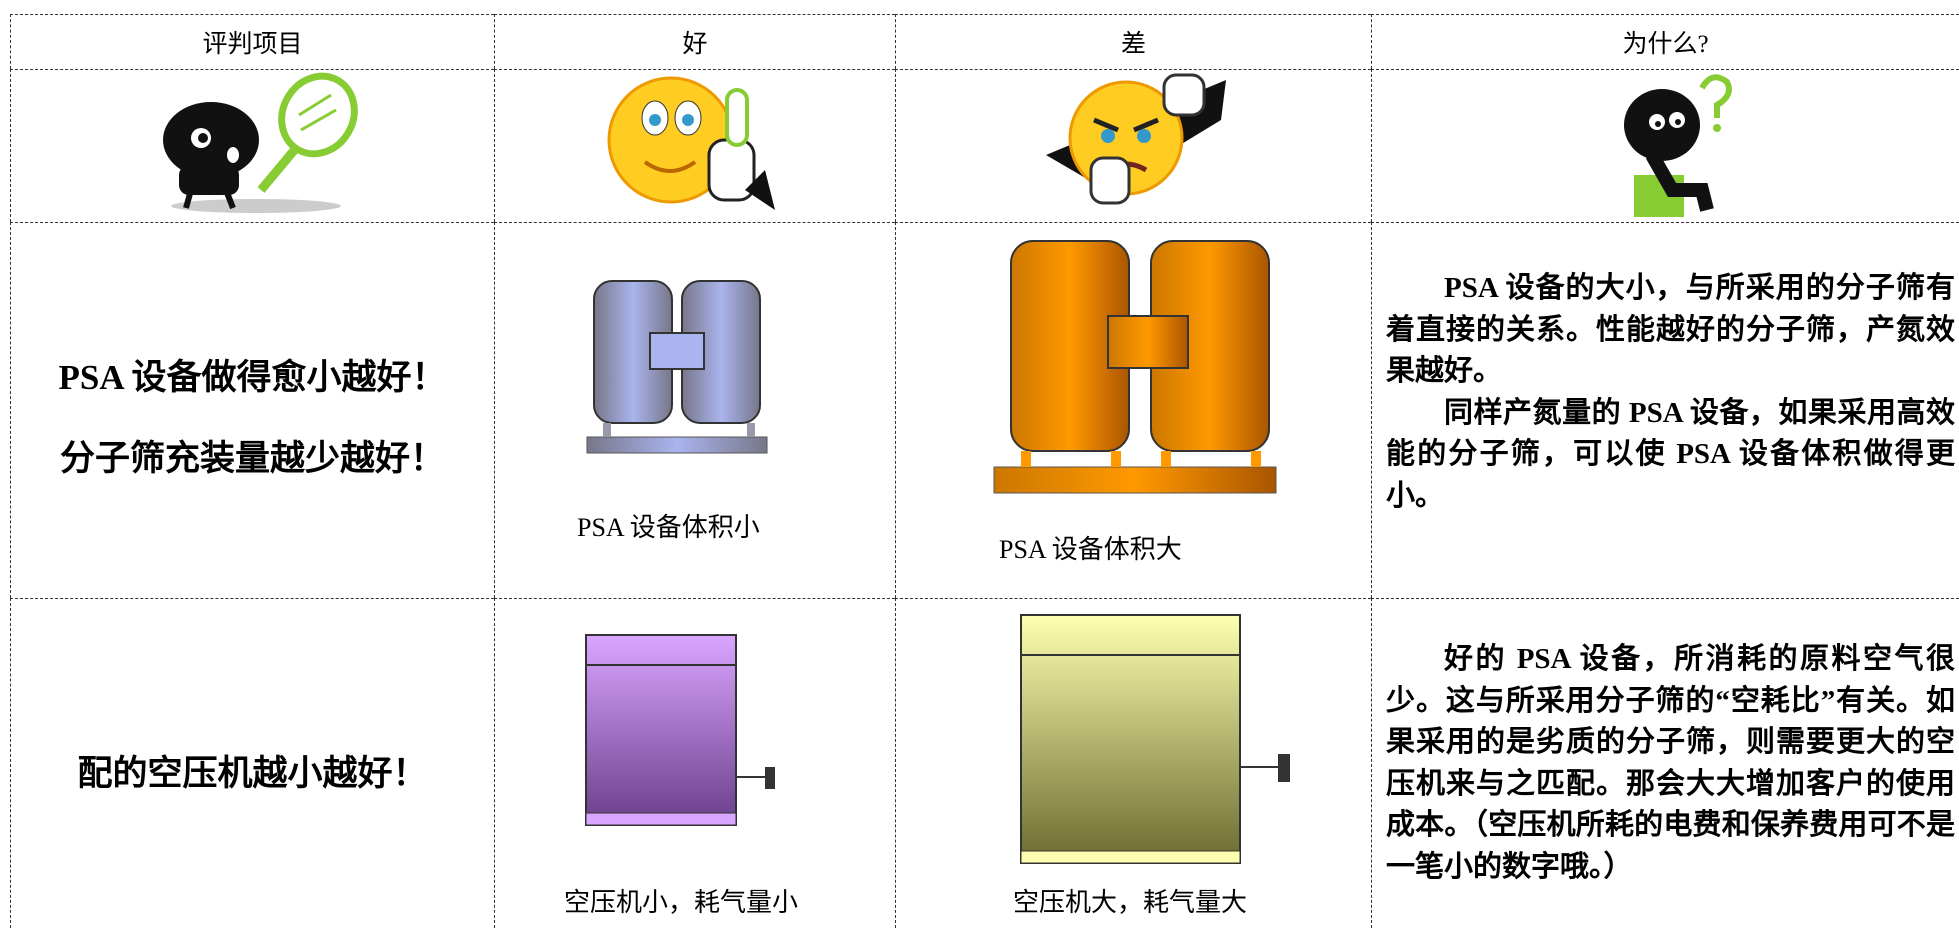  I want to click on caption: PSA 设备体积小, so click(668, 527).